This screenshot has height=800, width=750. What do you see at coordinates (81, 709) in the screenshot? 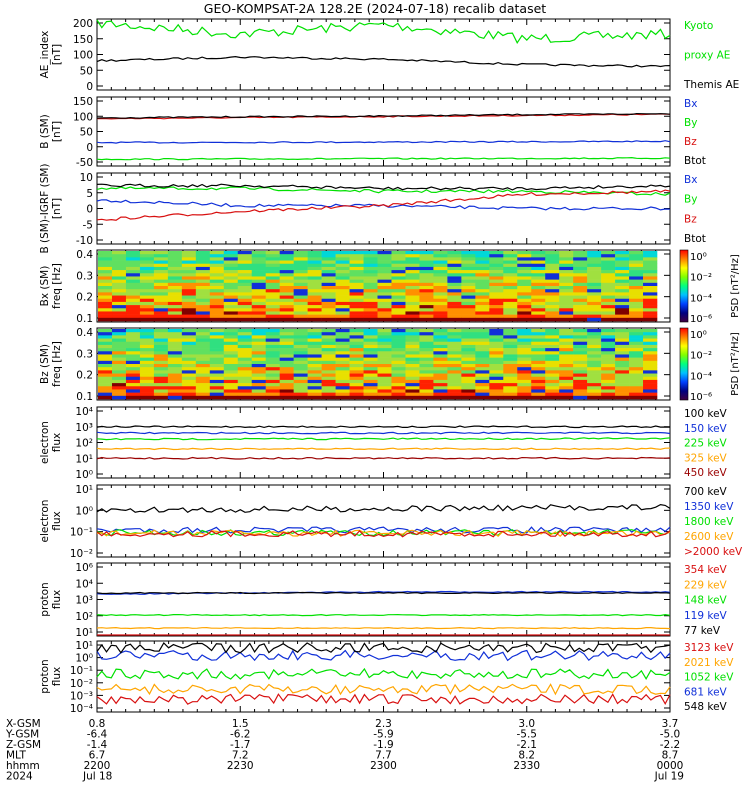
I see `y-tick-label: 10⁻⁴` at bounding box center [81, 709].